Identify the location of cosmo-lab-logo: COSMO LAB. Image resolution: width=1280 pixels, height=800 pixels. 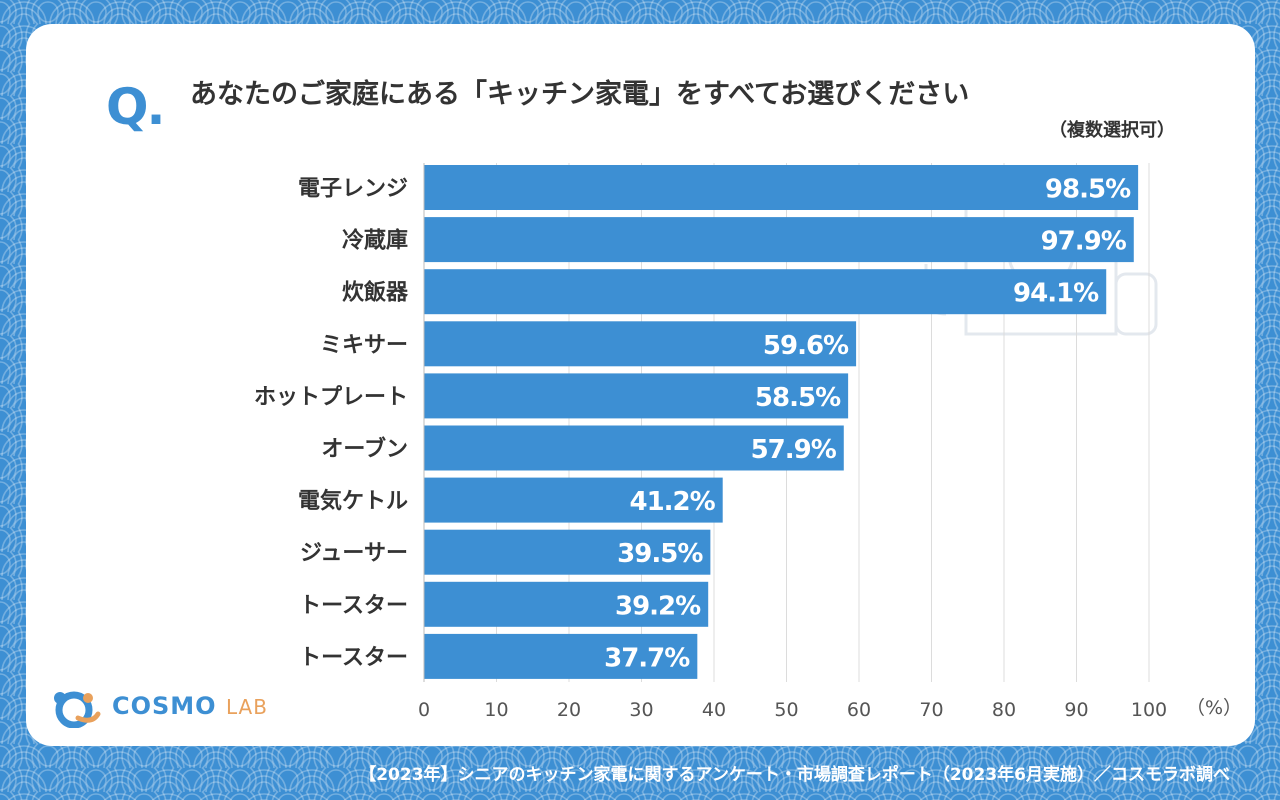
(158, 706).